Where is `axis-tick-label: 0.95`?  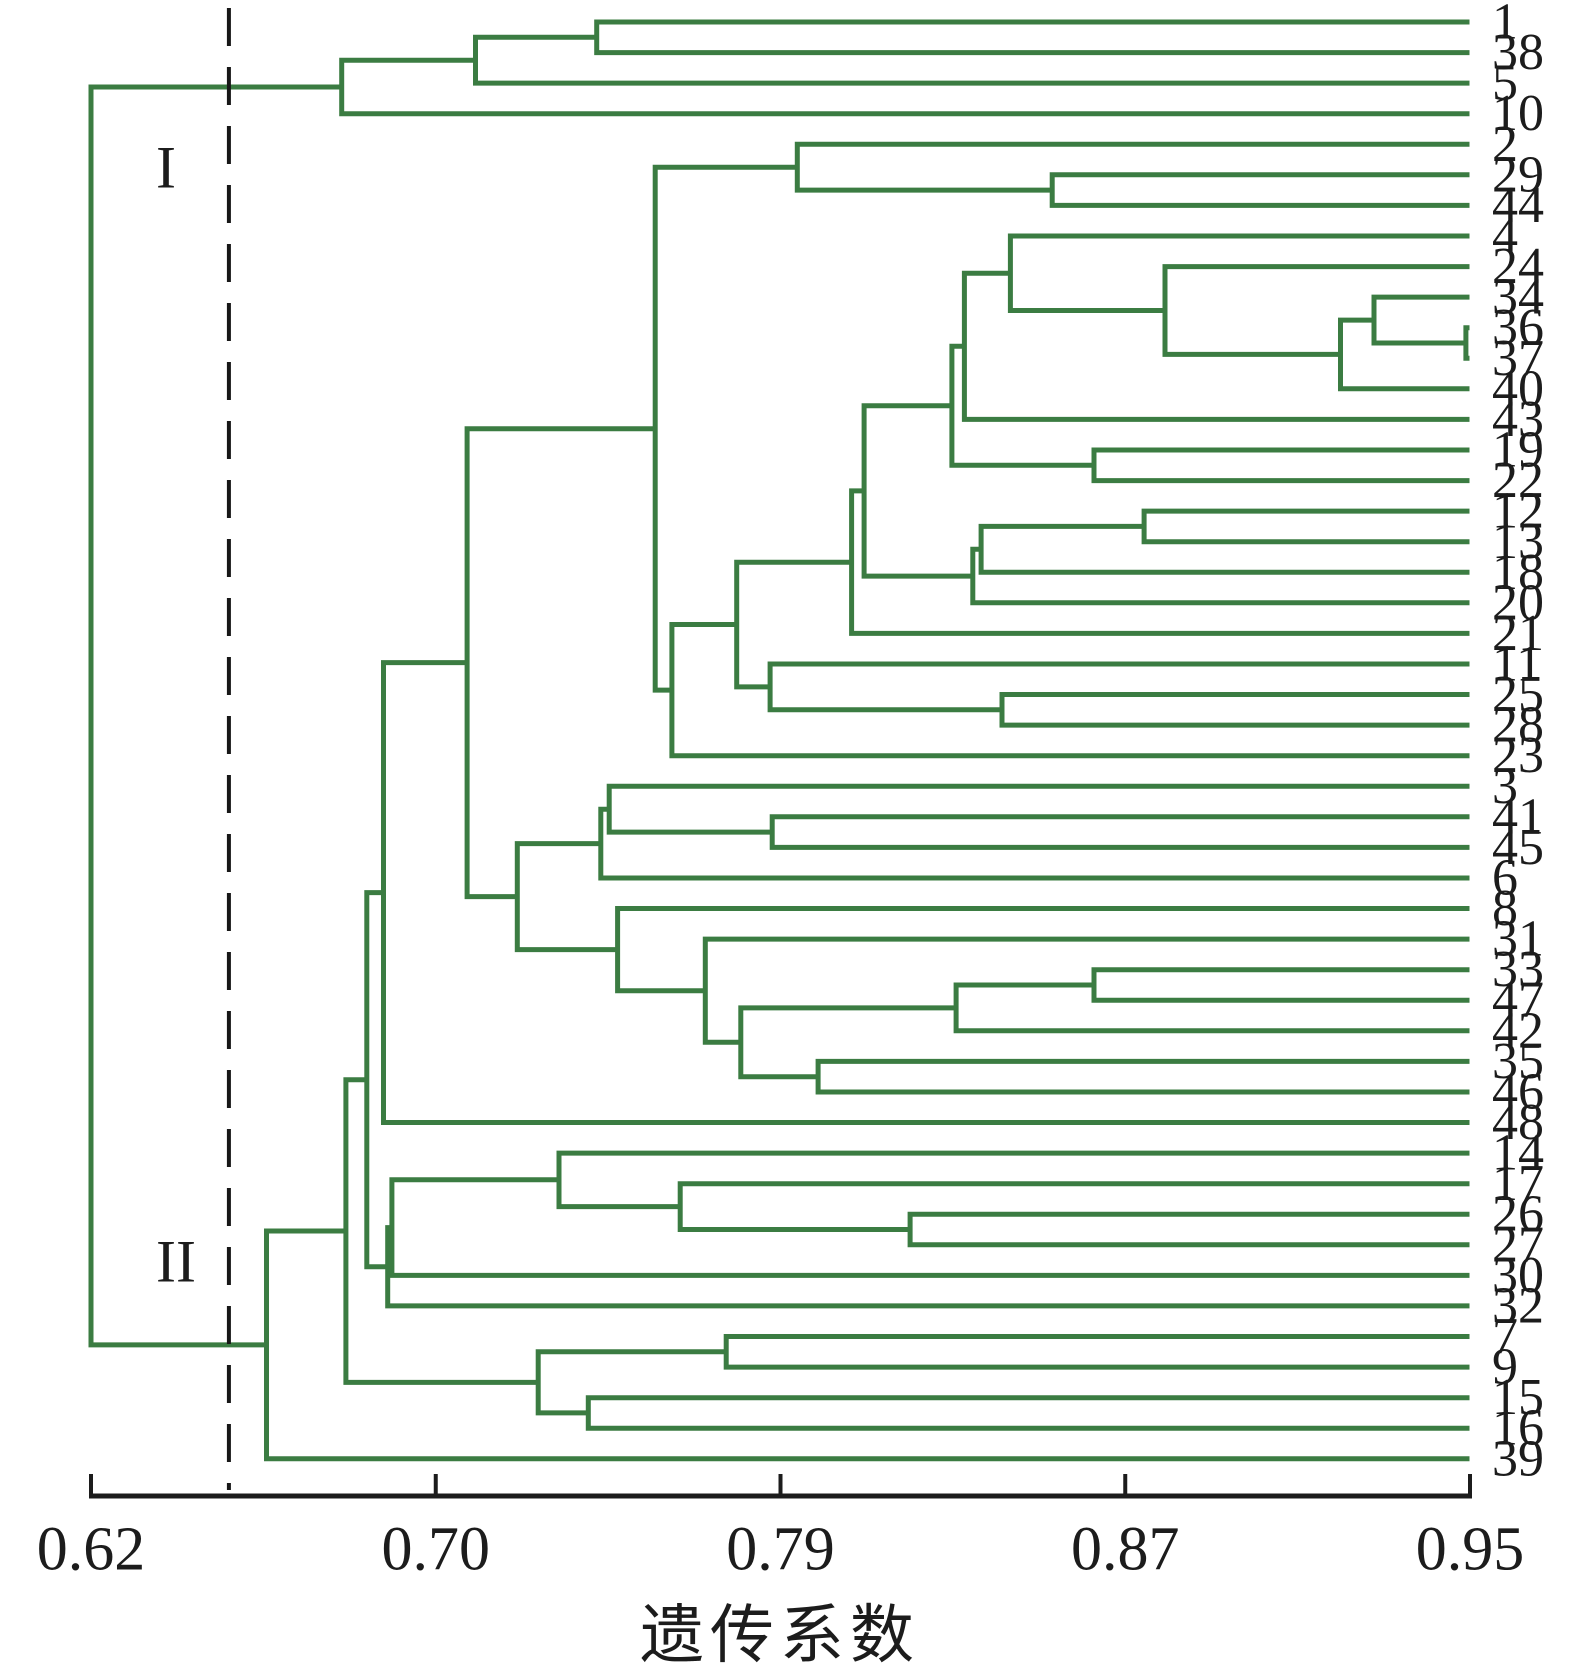
axis-tick-label: 0.95 is located at coordinates (1470, 1549).